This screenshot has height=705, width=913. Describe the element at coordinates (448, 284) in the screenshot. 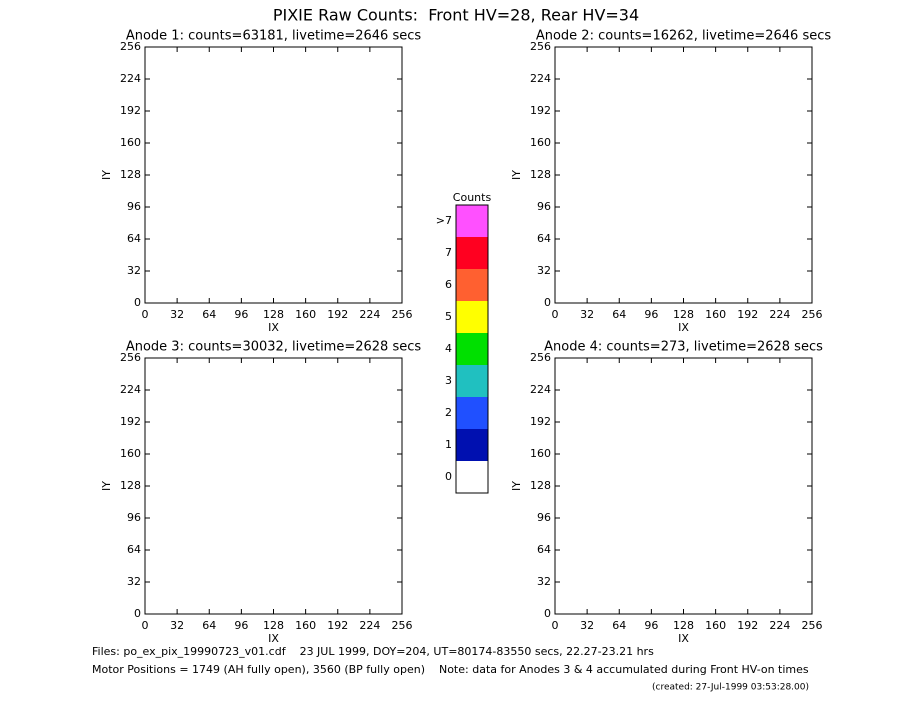

I see `colorbar-label: 6` at that location.